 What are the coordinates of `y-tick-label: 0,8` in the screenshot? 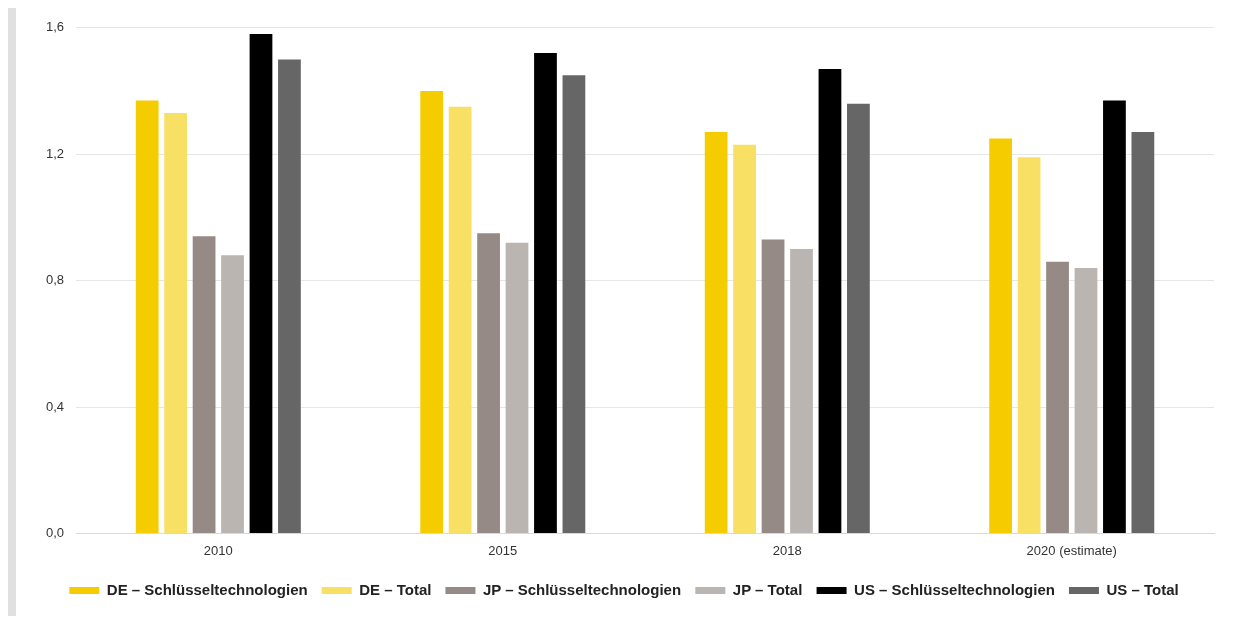 It's located at (55, 280).